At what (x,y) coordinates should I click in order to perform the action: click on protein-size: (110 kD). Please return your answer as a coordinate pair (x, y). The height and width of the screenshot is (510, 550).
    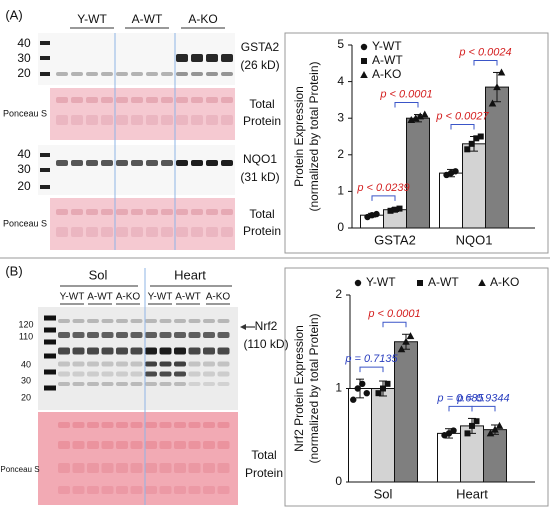
    Looking at the image, I should click on (265, 344).